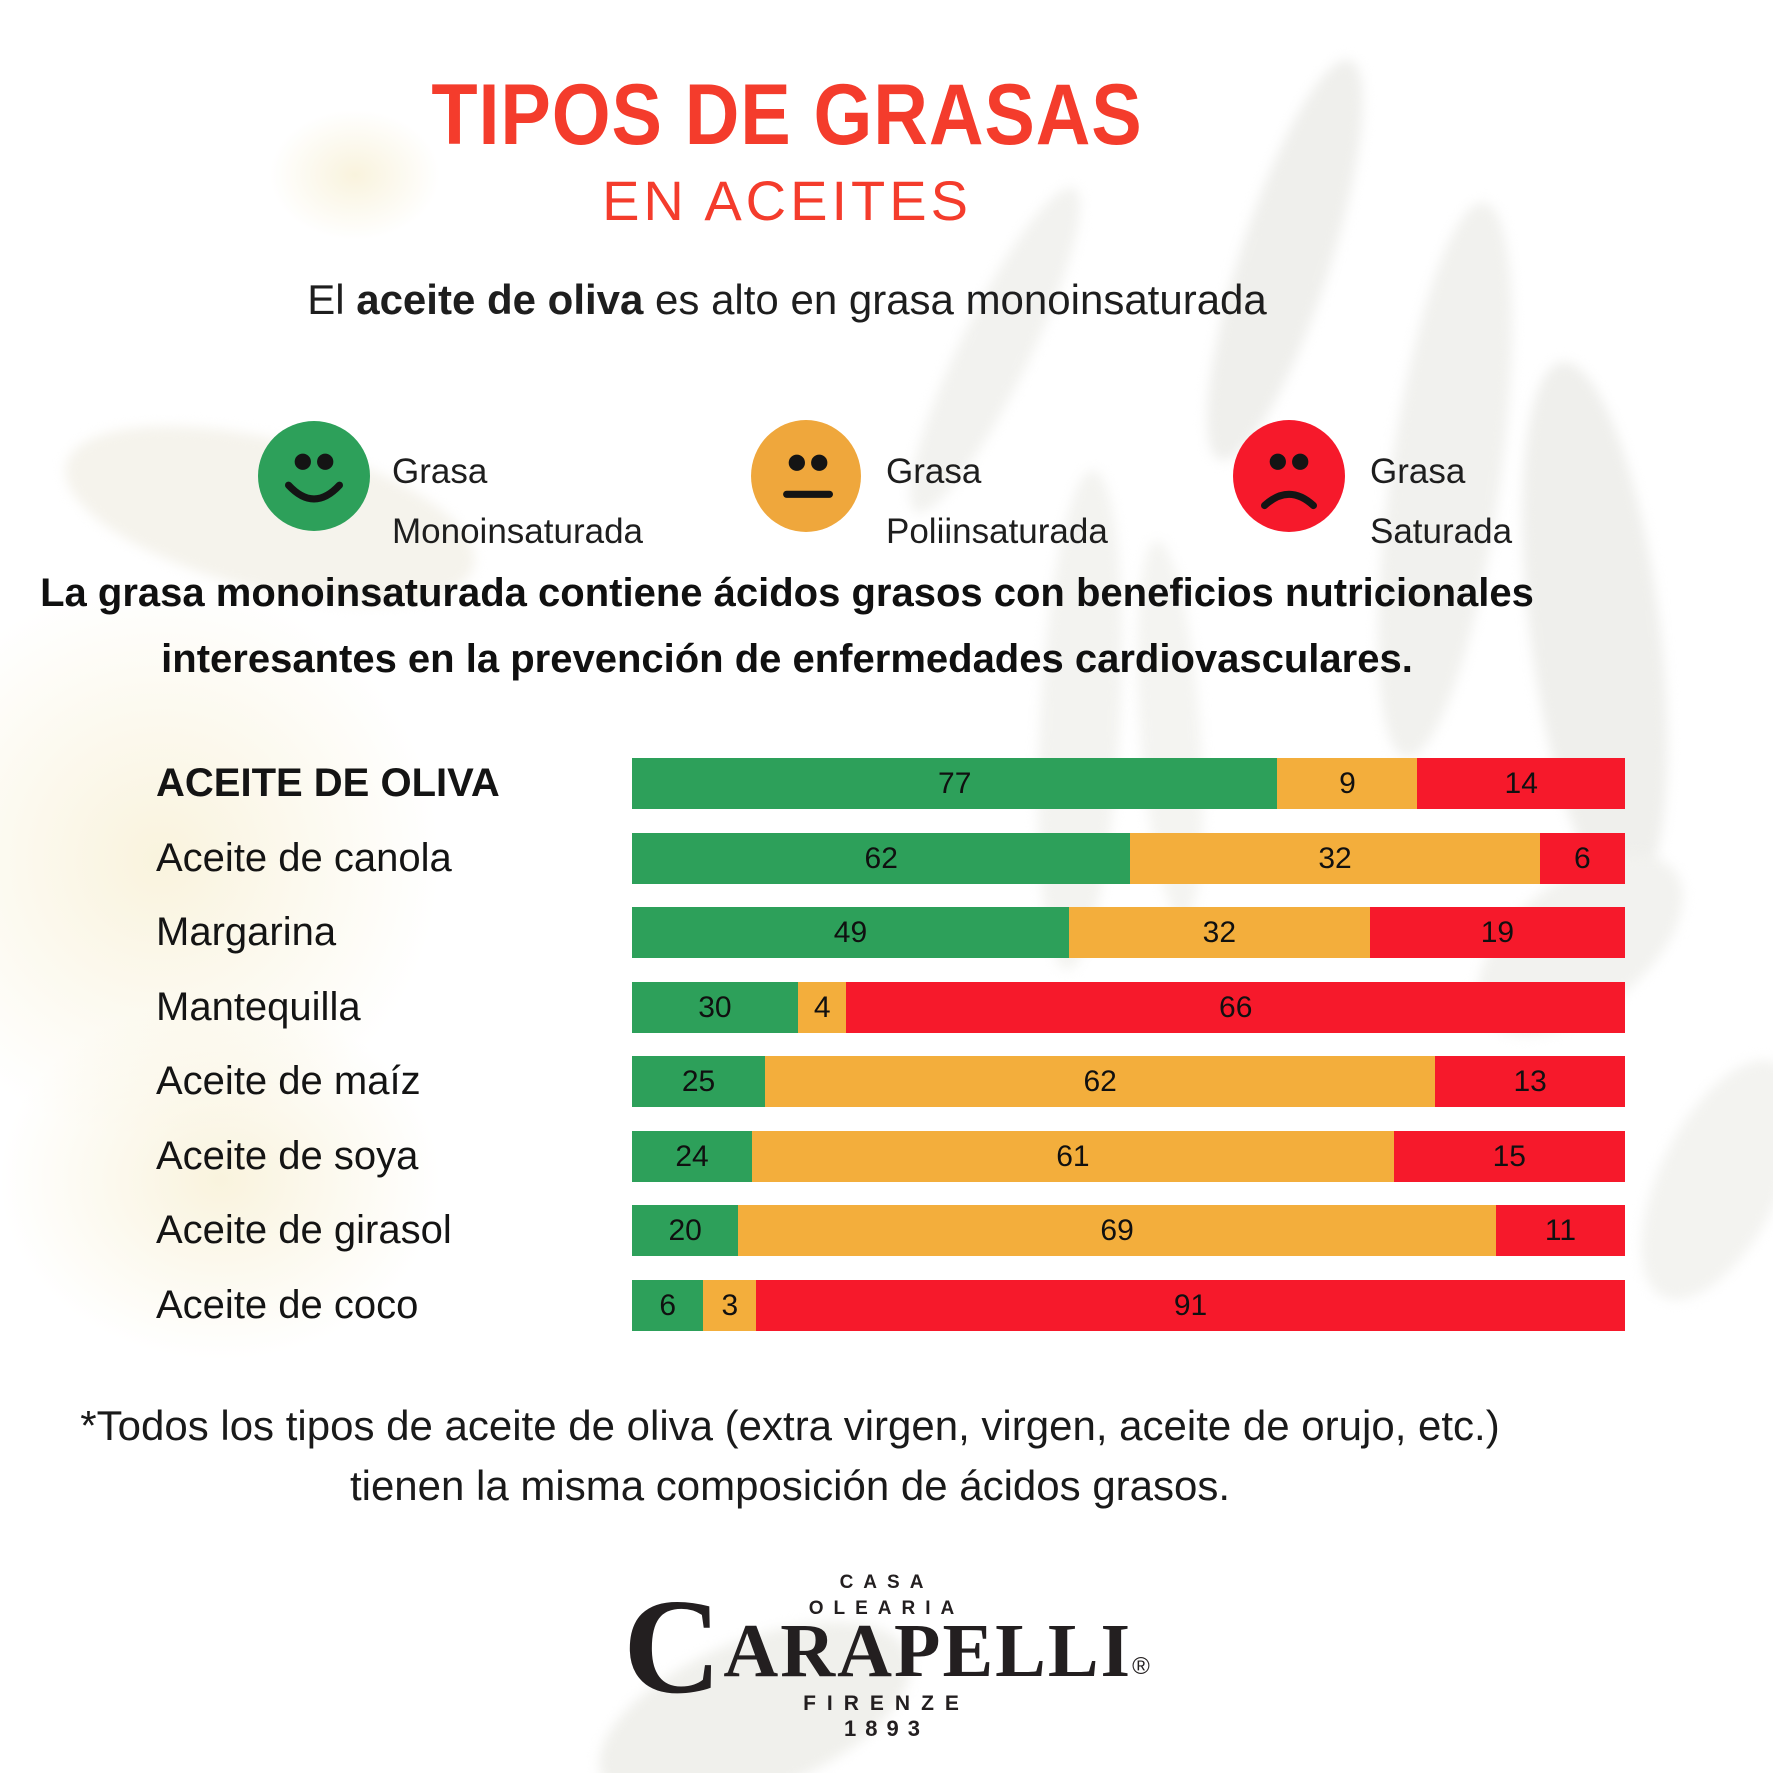 The height and width of the screenshot is (1773, 1773). I want to click on bar-segment-monoinsaturada: 20, so click(685, 1230).